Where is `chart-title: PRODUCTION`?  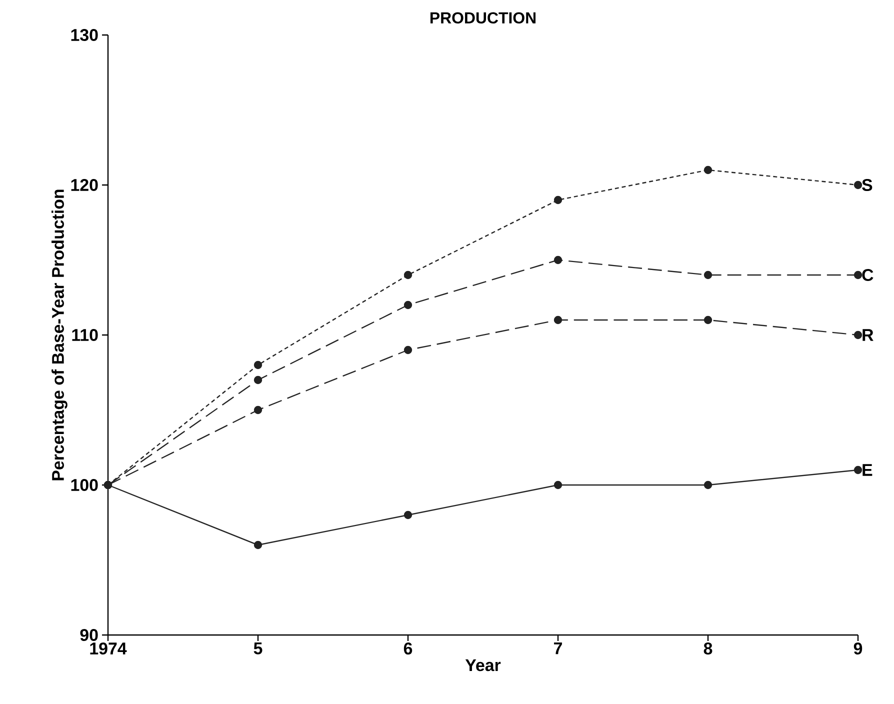
chart-title: PRODUCTION is located at coordinates (483, 18).